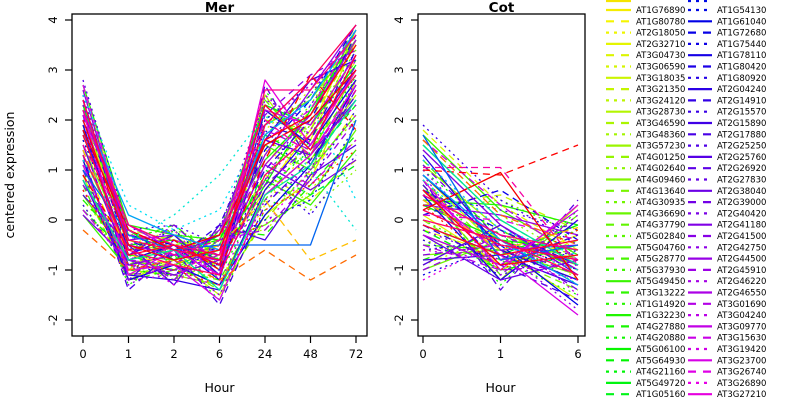 The image size is (800, 400). I want to click on legend-item-label: AT3G24120, so click(660, 101).